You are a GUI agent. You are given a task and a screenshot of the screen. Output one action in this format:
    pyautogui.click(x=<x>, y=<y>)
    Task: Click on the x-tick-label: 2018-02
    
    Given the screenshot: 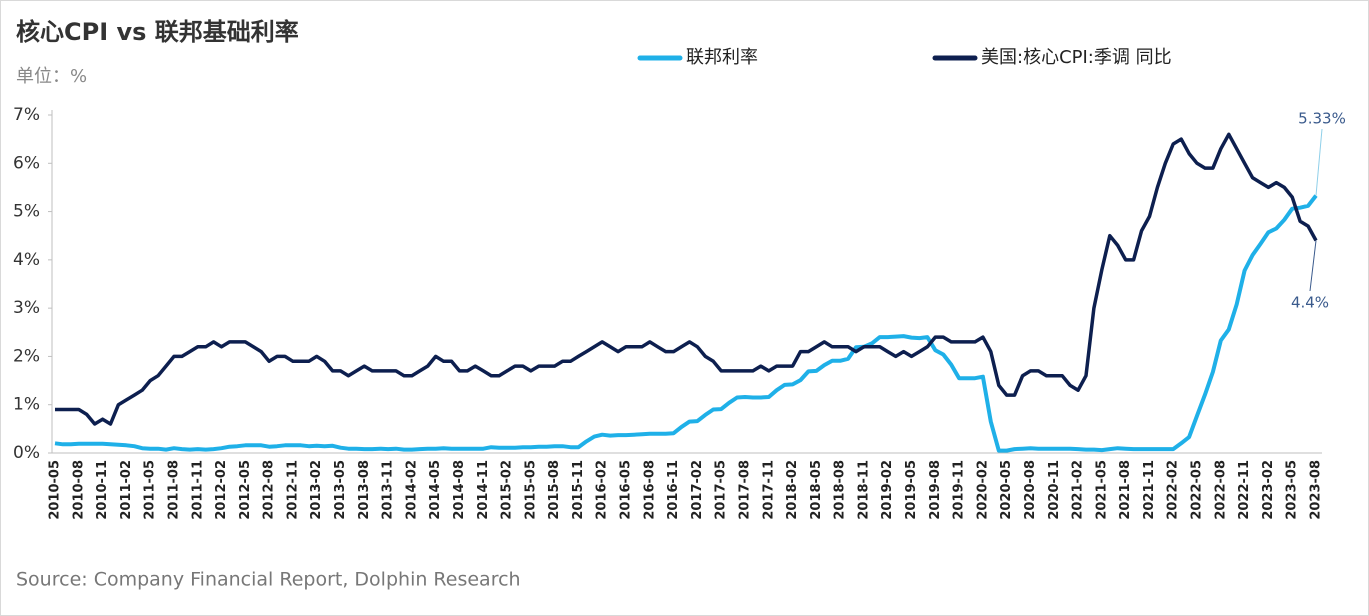 What is the action you would take?
    pyautogui.click(x=792, y=490)
    